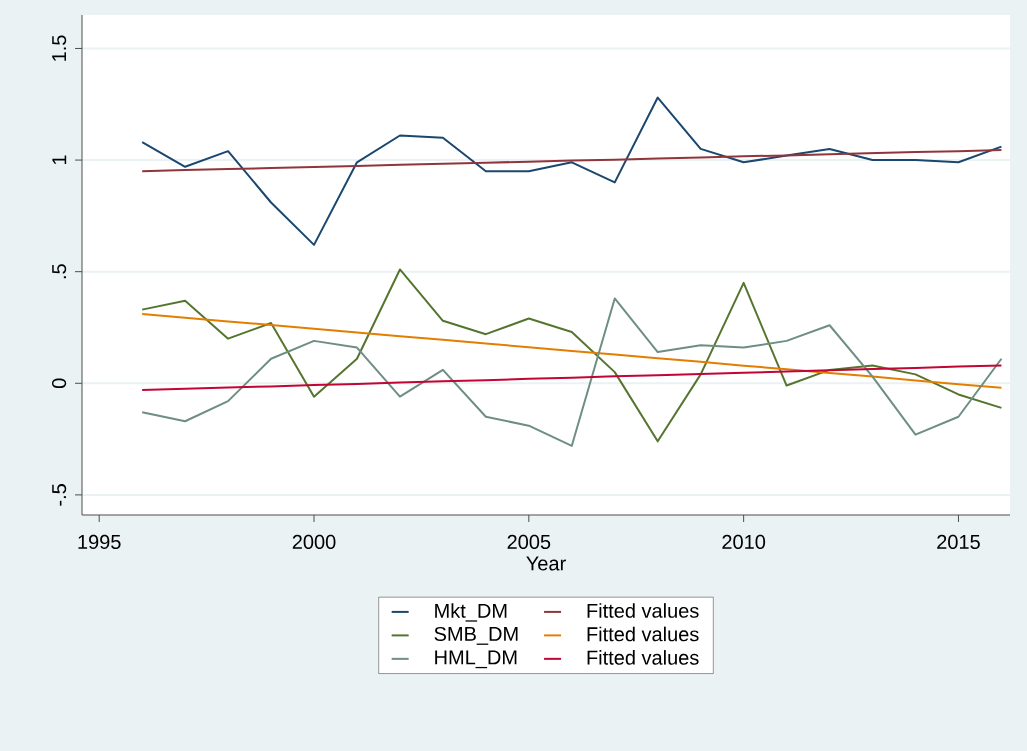 The width and height of the screenshot is (1027, 751). I want to click on x-tick-label: 2000, so click(314, 542).